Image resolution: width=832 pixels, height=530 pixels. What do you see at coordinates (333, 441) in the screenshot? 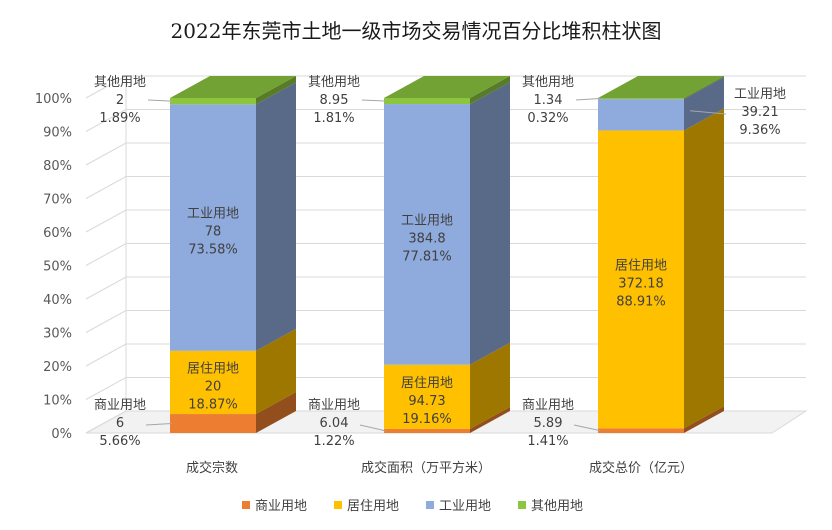
I see `data-label: 1.22%` at bounding box center [333, 441].